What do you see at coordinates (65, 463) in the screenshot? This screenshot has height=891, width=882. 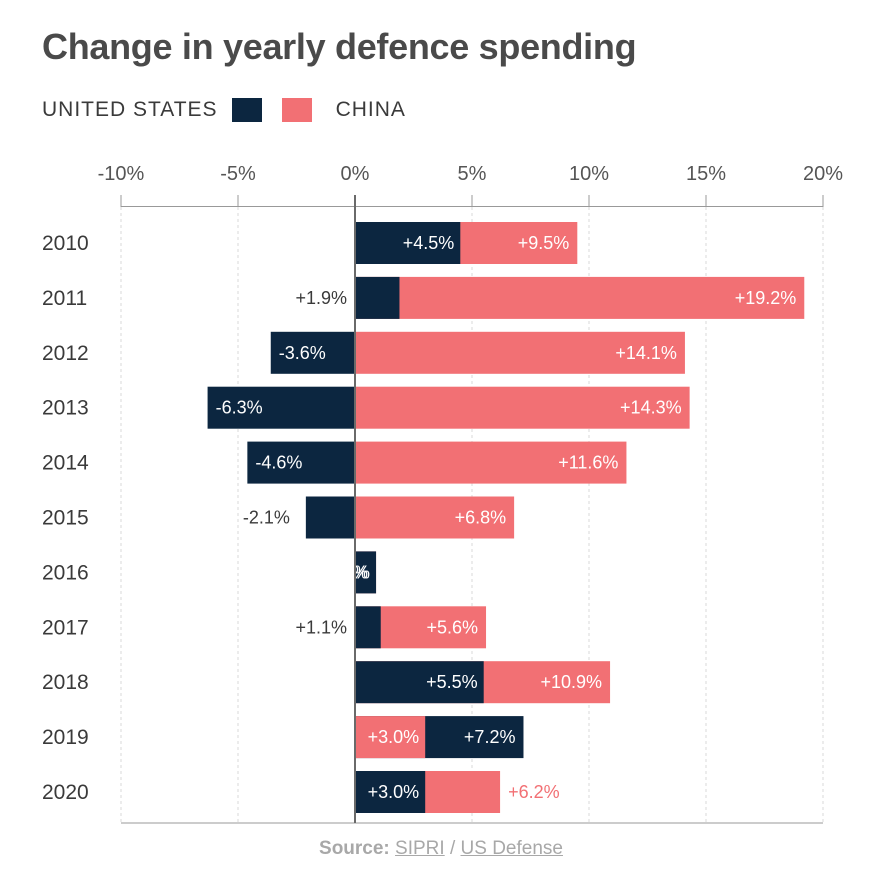 I see `year-label: 2014` at bounding box center [65, 463].